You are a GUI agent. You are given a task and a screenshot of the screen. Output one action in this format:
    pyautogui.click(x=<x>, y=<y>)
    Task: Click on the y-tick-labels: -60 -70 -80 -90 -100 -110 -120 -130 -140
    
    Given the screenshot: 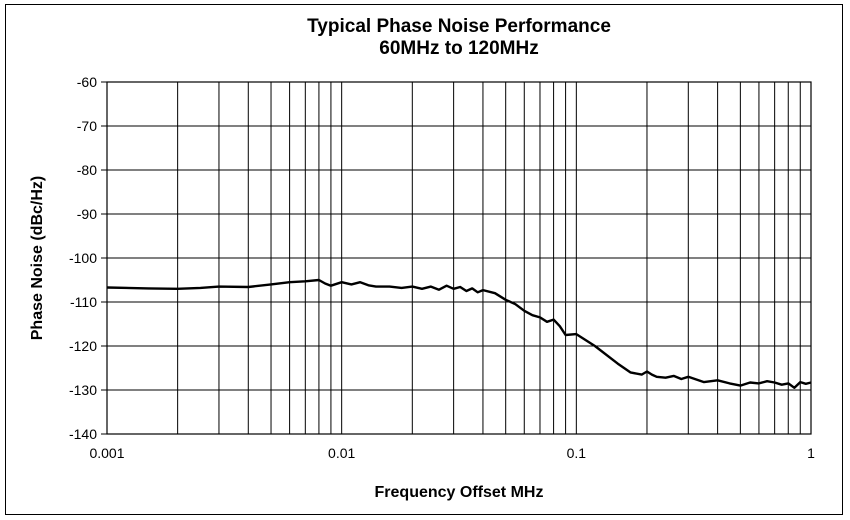 What is the action you would take?
    pyautogui.click(x=83, y=258)
    